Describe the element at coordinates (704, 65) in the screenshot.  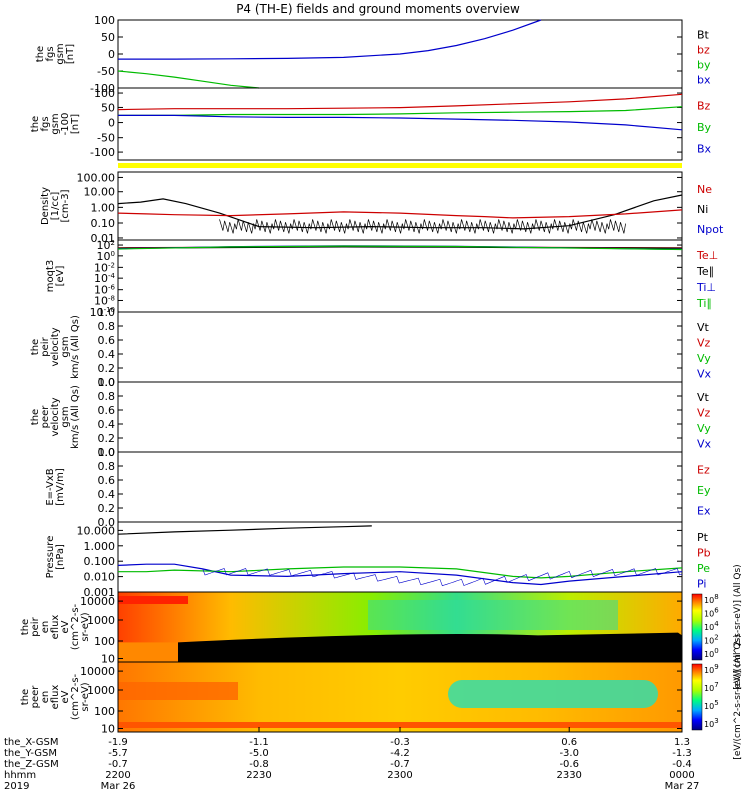
I see `legend-by: by` at that location.